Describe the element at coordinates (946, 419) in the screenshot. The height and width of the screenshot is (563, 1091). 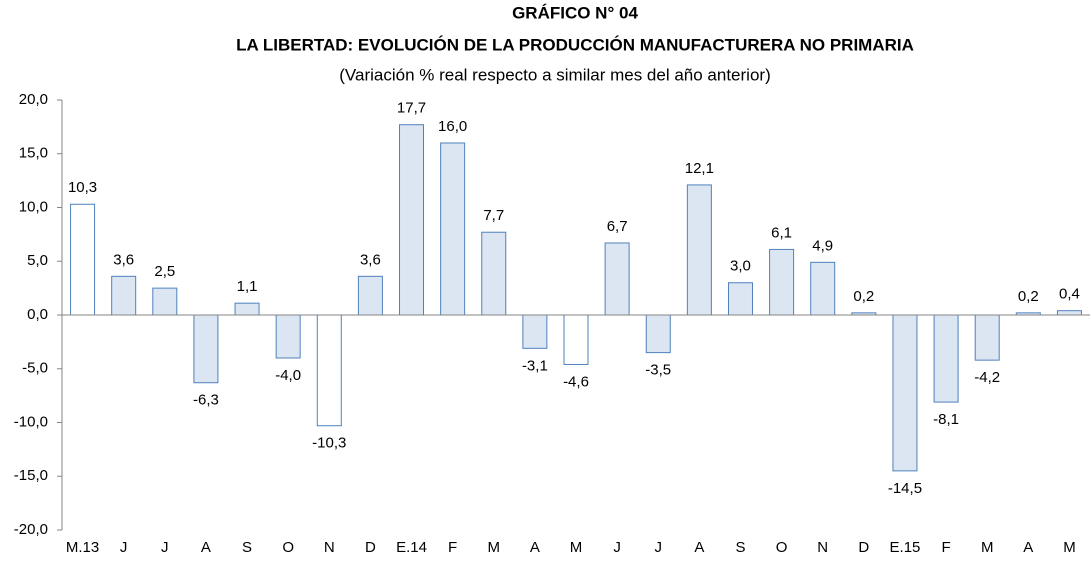
I see `value-label: -8,1` at that location.